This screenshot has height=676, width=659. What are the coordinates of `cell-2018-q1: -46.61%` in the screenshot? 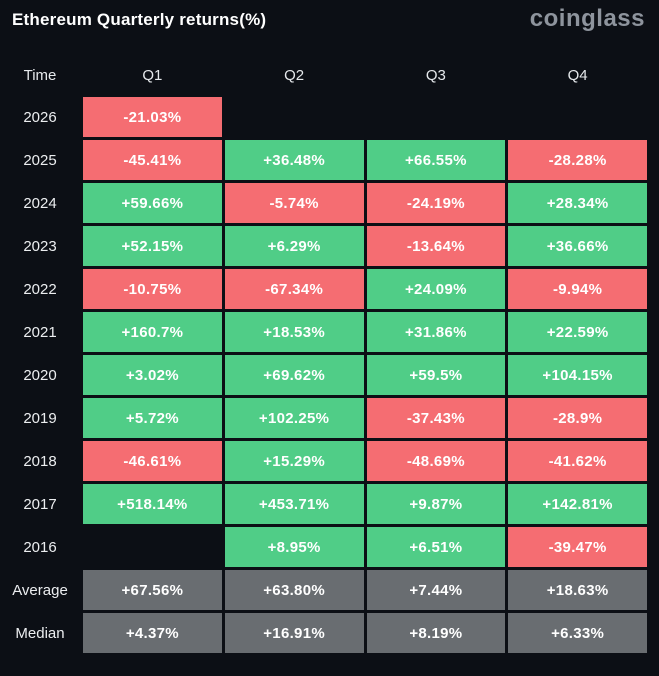 It's located at (152, 461).